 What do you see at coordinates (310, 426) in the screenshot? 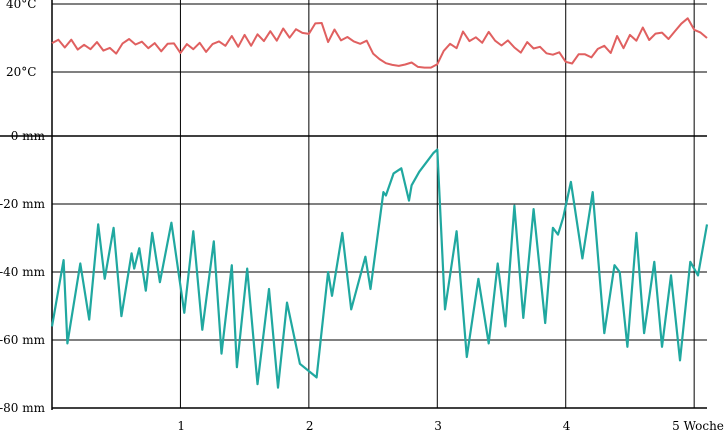
I see `x-tick-label: 2` at bounding box center [310, 426].